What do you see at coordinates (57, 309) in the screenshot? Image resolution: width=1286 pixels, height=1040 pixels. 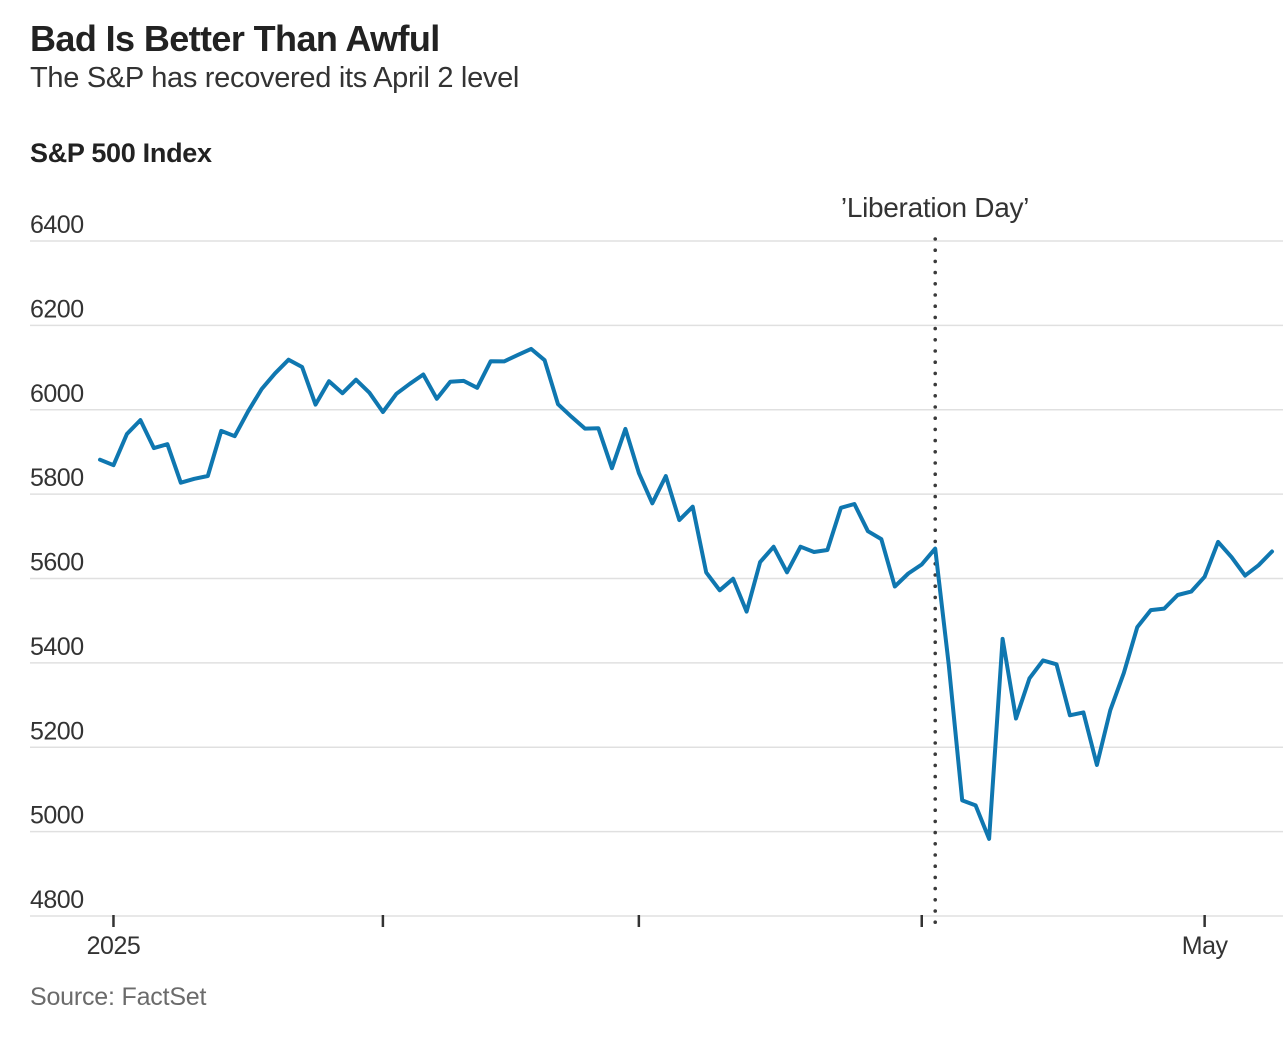 I see `y-axis-tick-label: 6200` at bounding box center [57, 309].